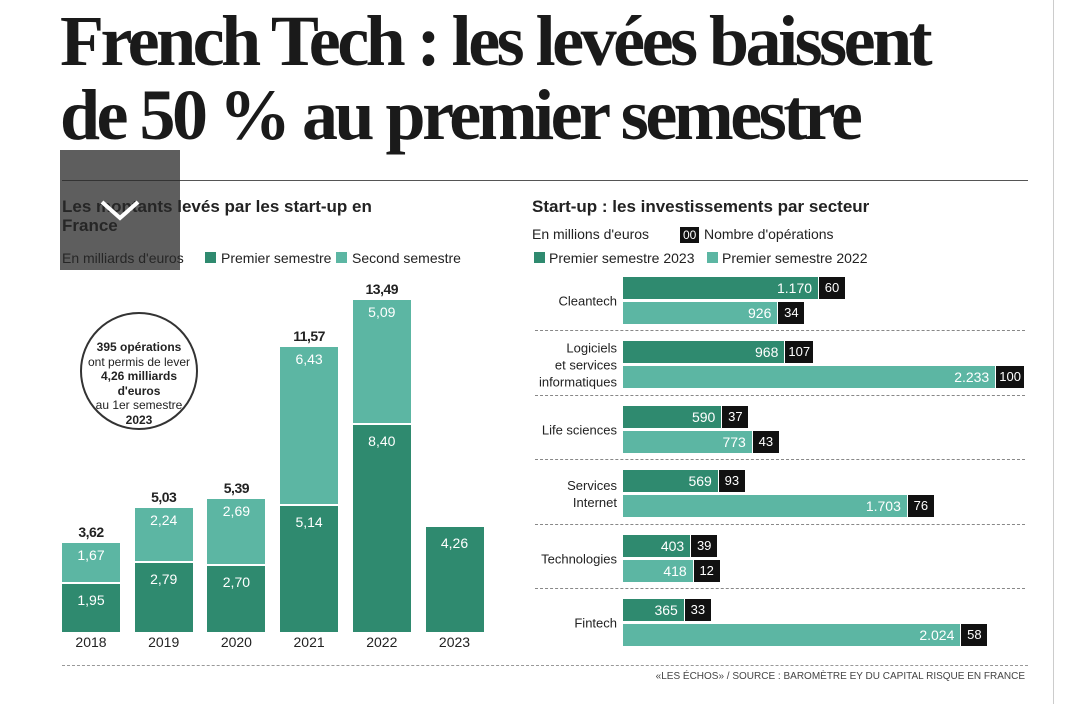 This screenshot has height=704, width=1070. I want to click on bar-value-label: 6,43, so click(309, 359).